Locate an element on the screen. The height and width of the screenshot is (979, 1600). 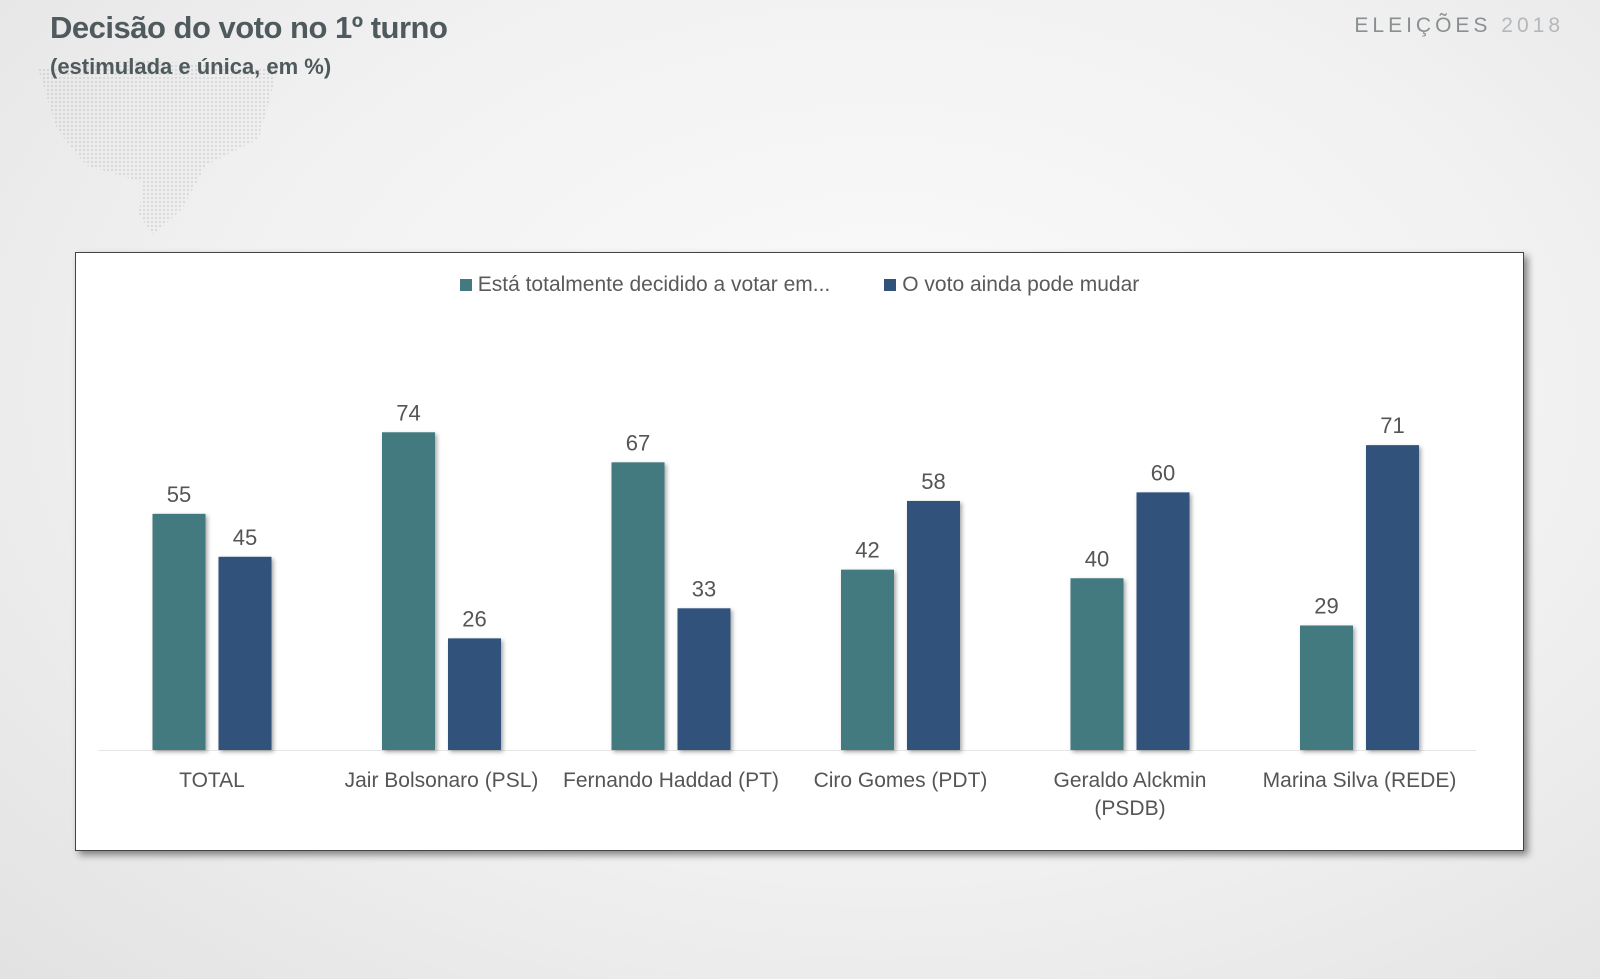
bar-may-change-marina-silva-rede is located at coordinates (1392, 597).